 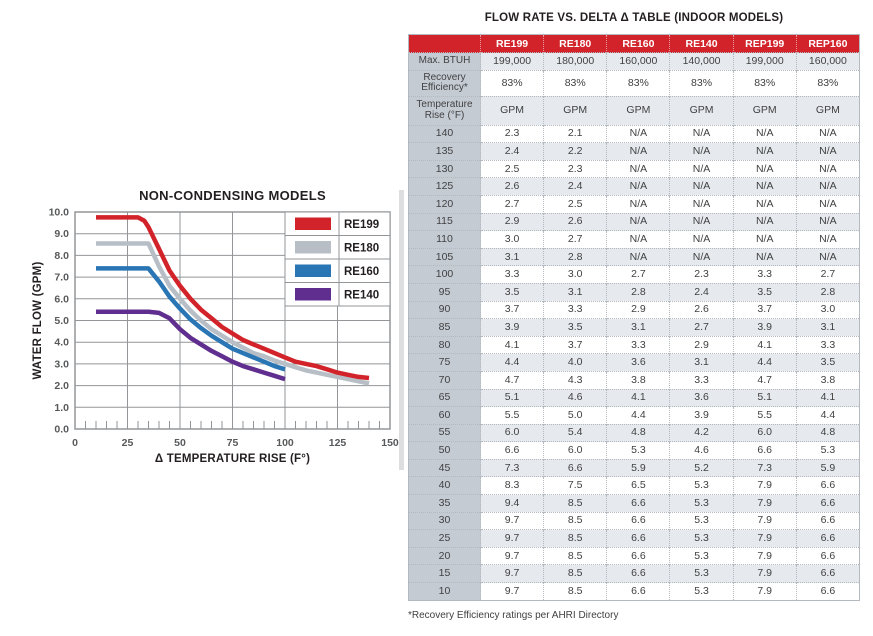 What do you see at coordinates (313, 247) in the screenshot?
I see `legend-swatch-RE180` at bounding box center [313, 247].